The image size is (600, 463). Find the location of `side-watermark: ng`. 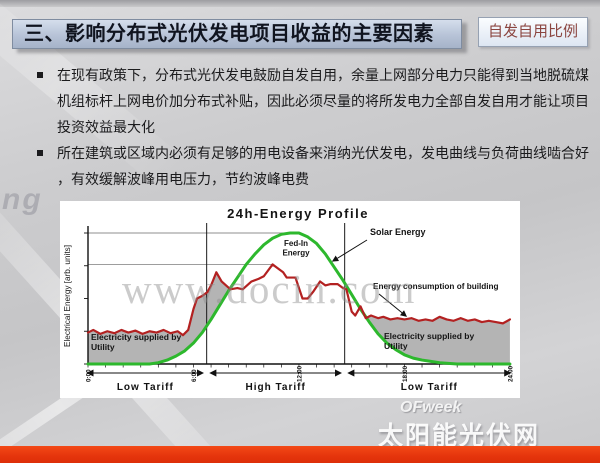

side-watermark: ng is located at coordinates (22, 199).